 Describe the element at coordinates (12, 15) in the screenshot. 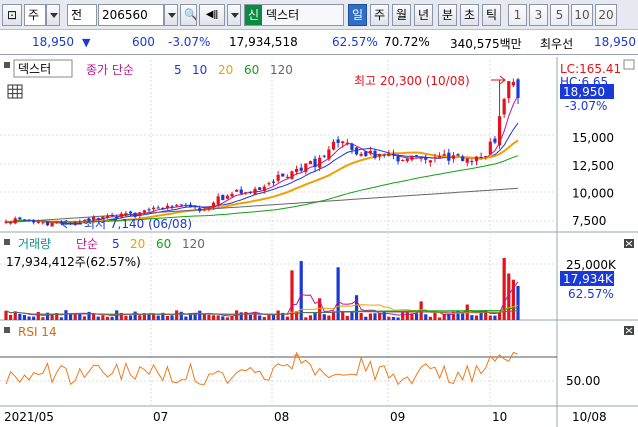

I see `window-menu-icon: ⊡` at that location.